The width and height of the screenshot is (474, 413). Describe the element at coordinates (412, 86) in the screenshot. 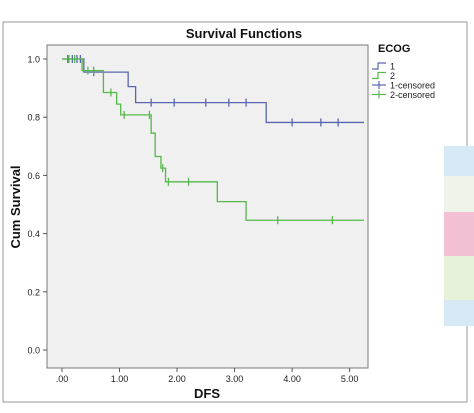

I see `legend-label-2: 1-censored` at that location.